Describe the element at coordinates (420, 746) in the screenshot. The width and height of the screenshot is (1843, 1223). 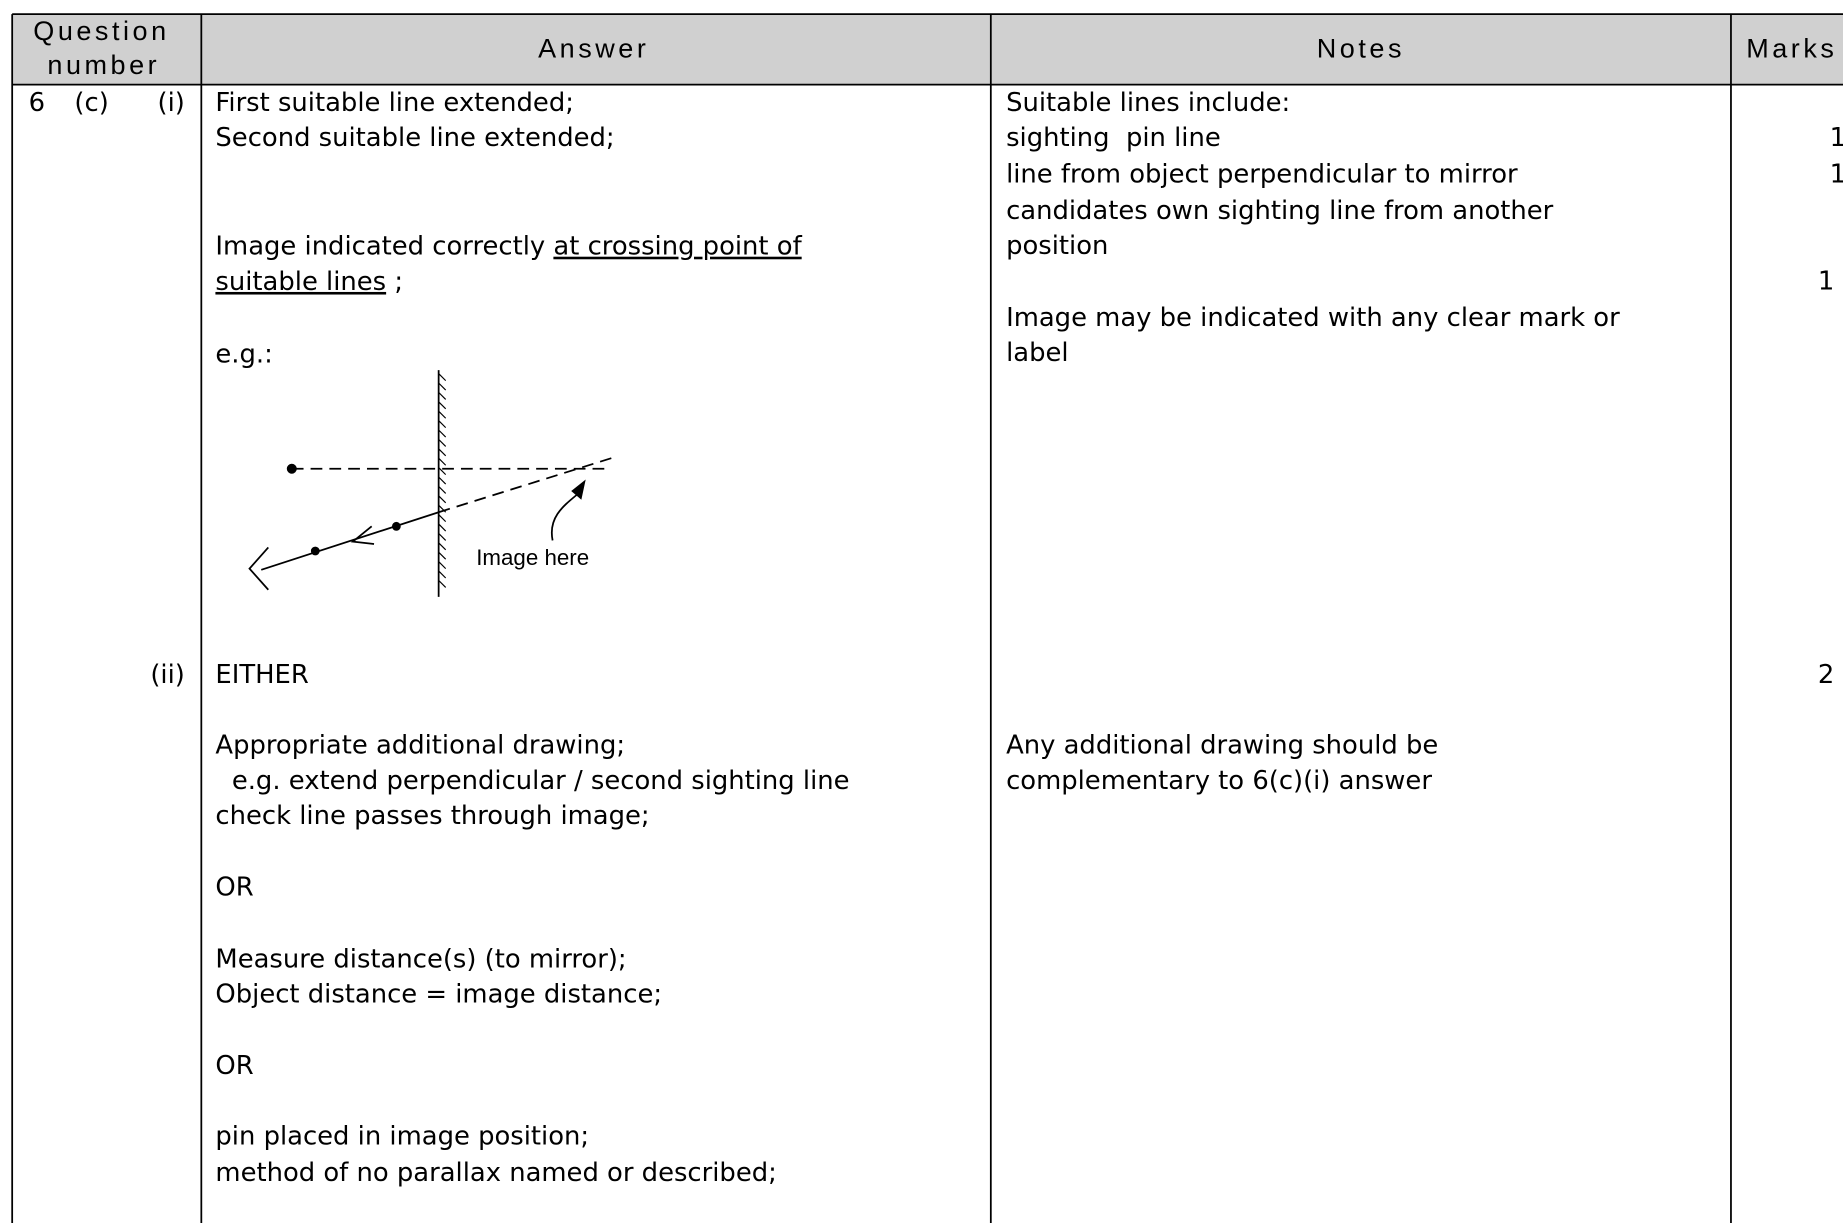
I see `answer-line: Appropriate additional drawing;` at that location.